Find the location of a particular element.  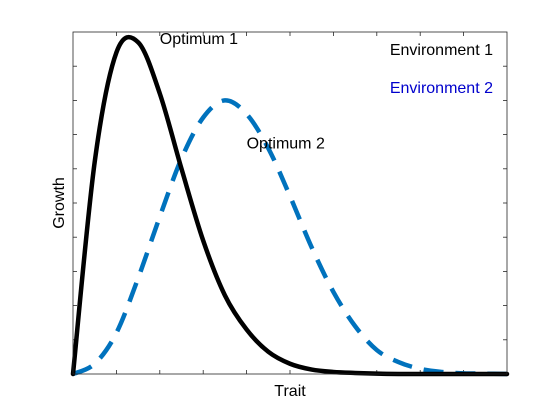

legend-entry-environment-1: Environment 1 is located at coordinates (441, 50).